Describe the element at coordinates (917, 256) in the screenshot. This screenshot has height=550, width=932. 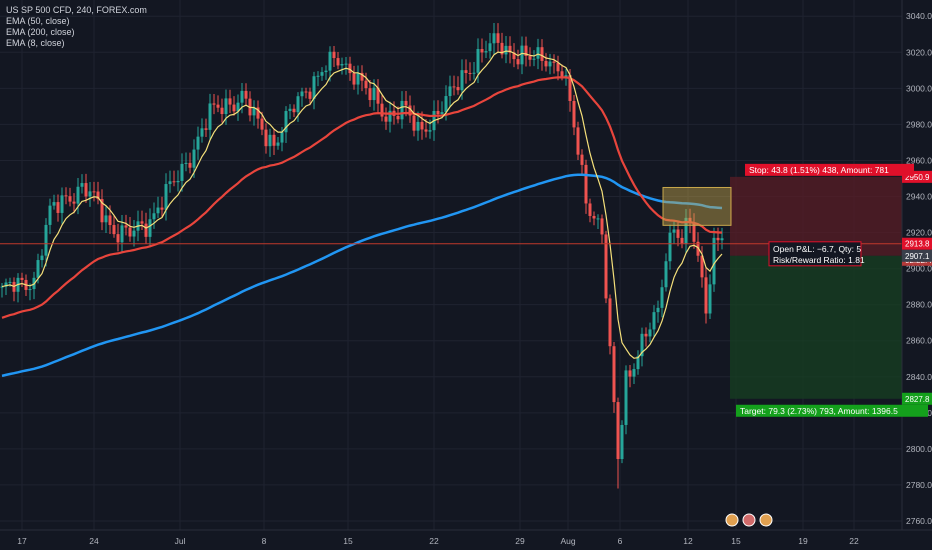
I see `price-tag-label: 2907.1` at that location.